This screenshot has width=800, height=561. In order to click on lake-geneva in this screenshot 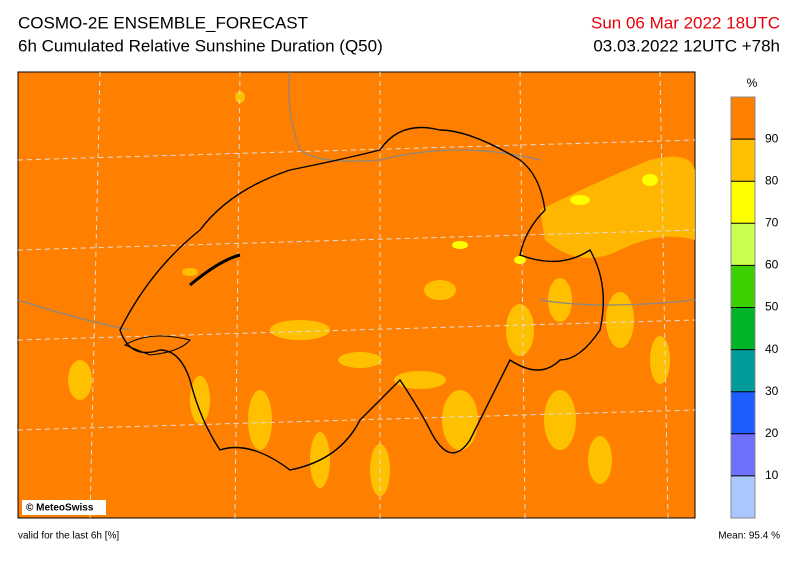, I will do `click(157, 345)`.